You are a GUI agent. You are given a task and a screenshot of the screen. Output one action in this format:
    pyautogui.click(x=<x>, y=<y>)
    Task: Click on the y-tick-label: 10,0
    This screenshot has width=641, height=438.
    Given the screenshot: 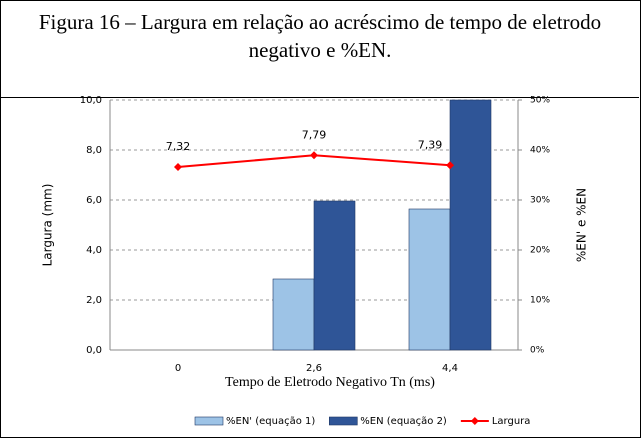 What is the action you would take?
    pyautogui.click(x=91, y=100)
    